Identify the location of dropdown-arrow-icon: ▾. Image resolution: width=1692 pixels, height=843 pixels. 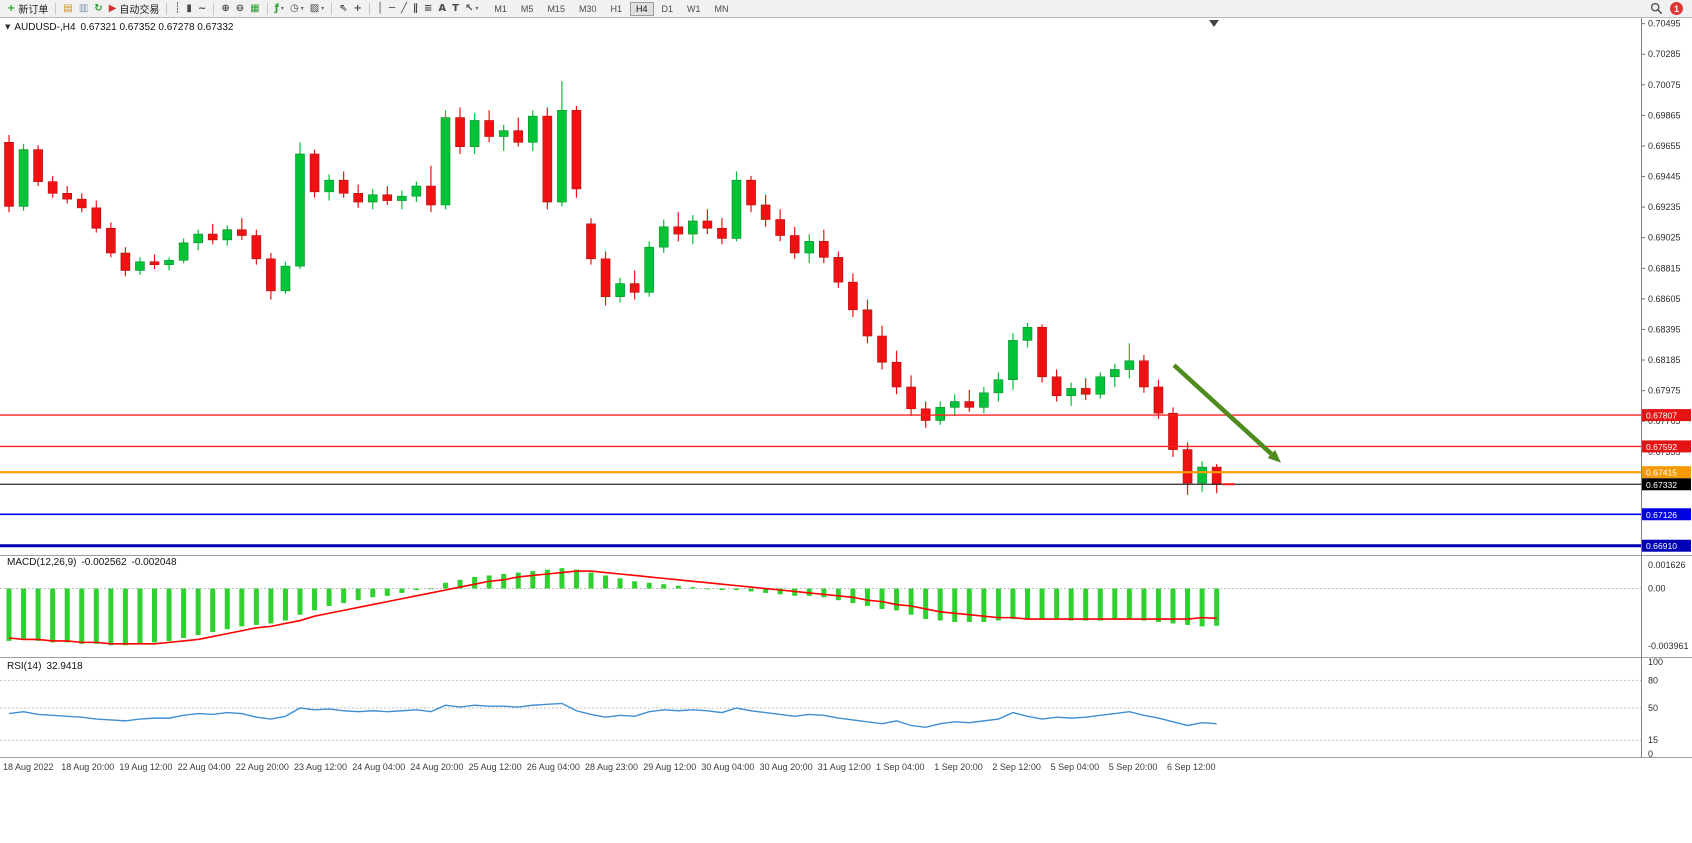
(323, 8).